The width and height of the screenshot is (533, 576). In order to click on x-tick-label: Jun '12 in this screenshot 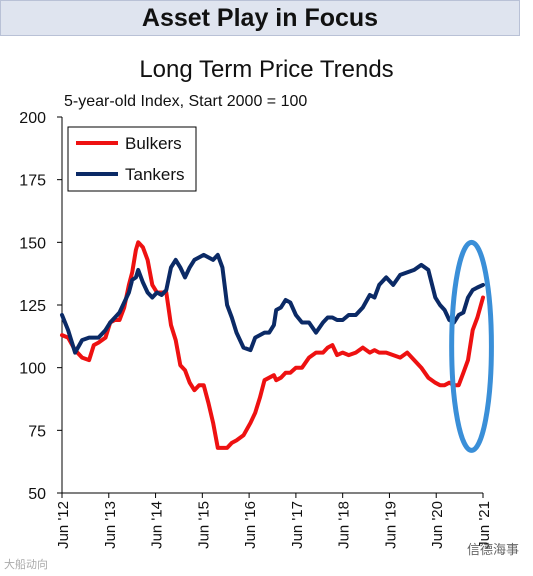, I will do `click(63, 525)`.